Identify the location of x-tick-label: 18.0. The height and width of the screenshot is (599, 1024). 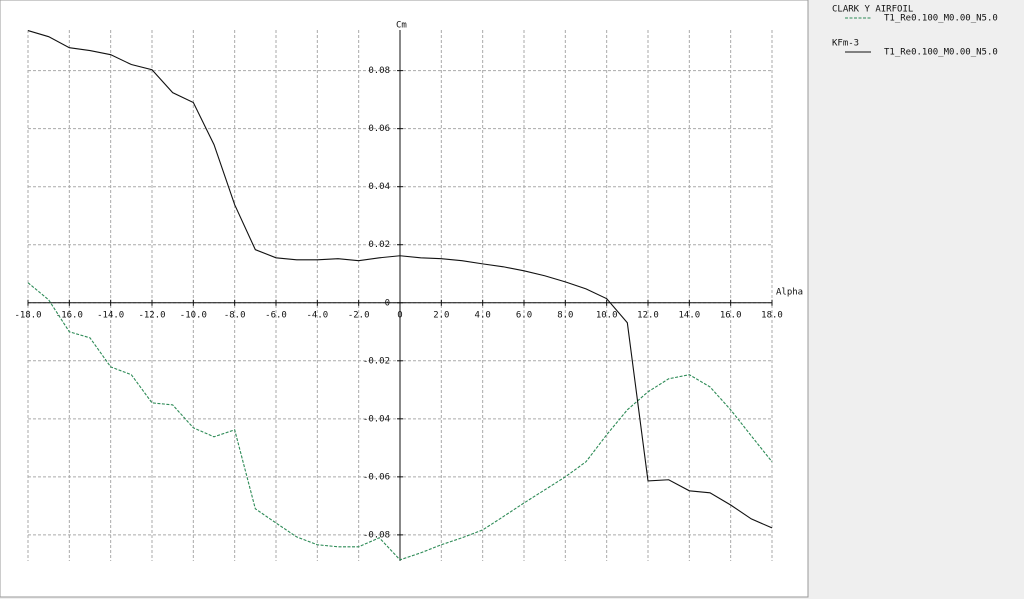
(772, 315).